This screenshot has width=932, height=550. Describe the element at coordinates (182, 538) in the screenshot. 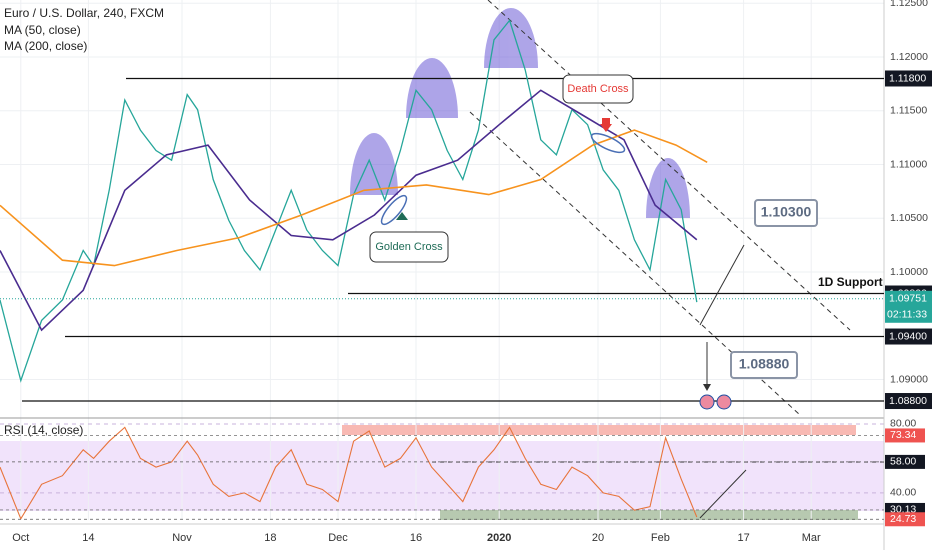

I see `x-tick-label: Nov` at that location.